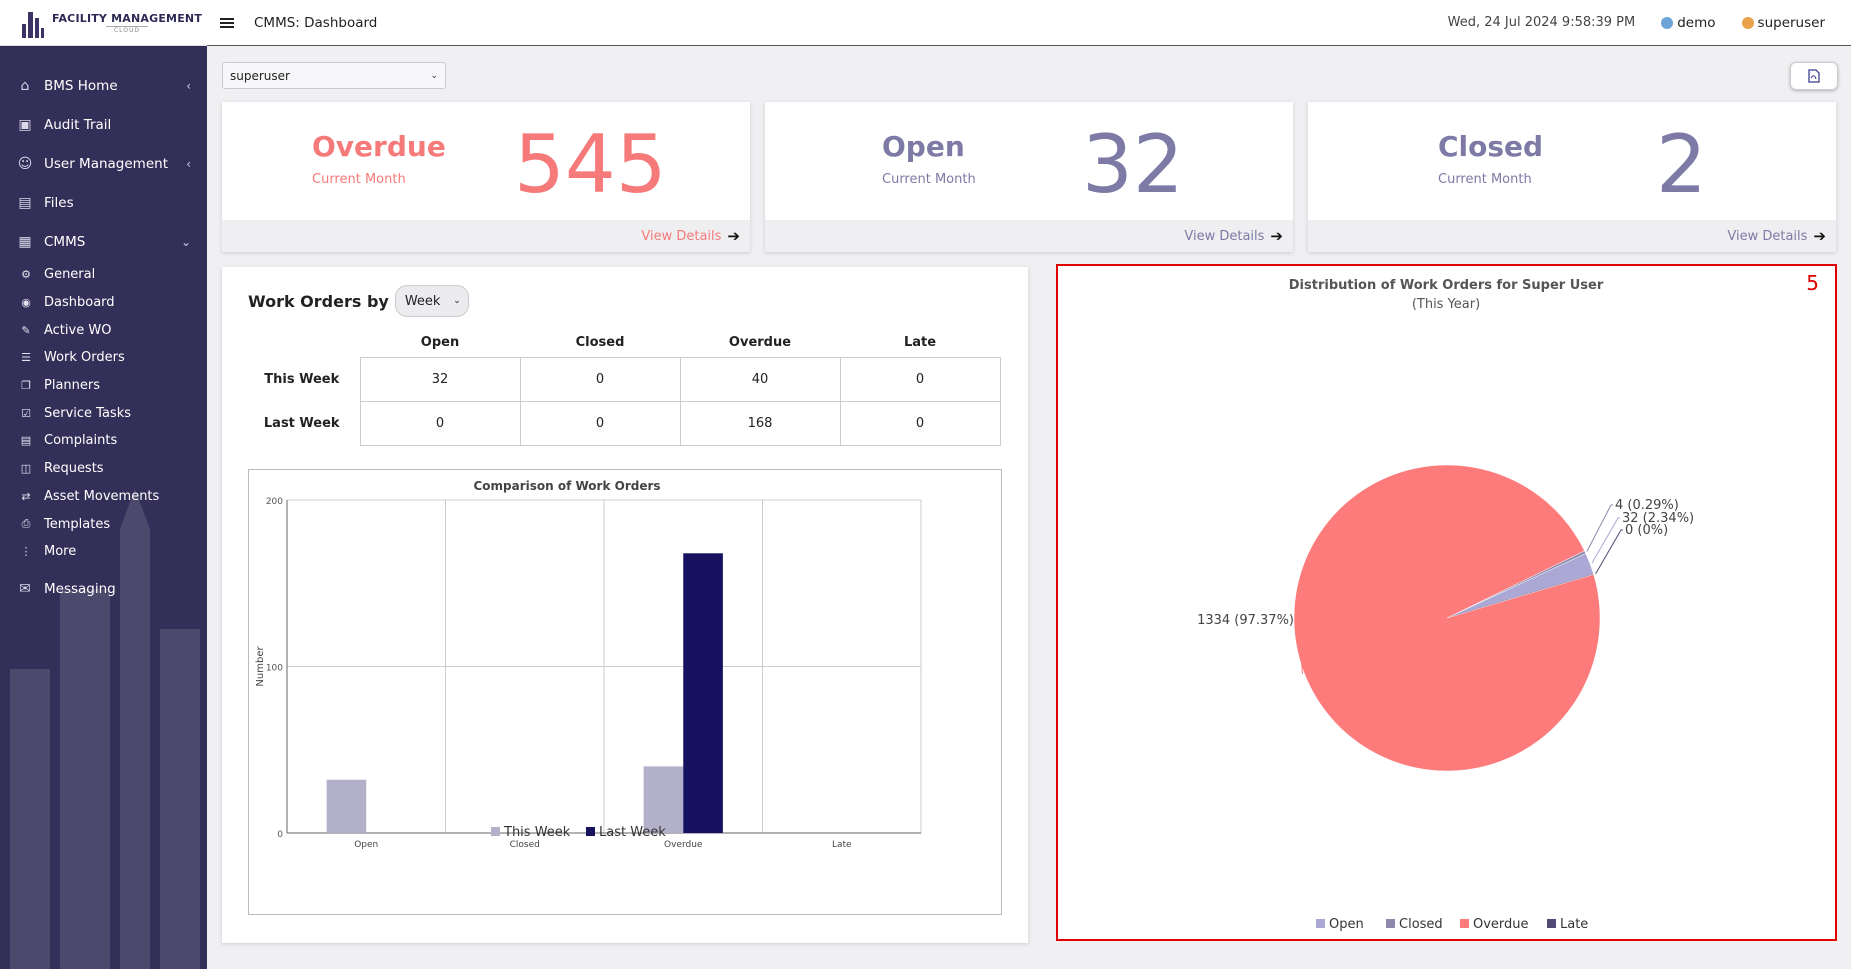 The image size is (1851, 969). I want to click on sidebar-subitem-active-wo: ✎ Active WO, so click(103, 330).